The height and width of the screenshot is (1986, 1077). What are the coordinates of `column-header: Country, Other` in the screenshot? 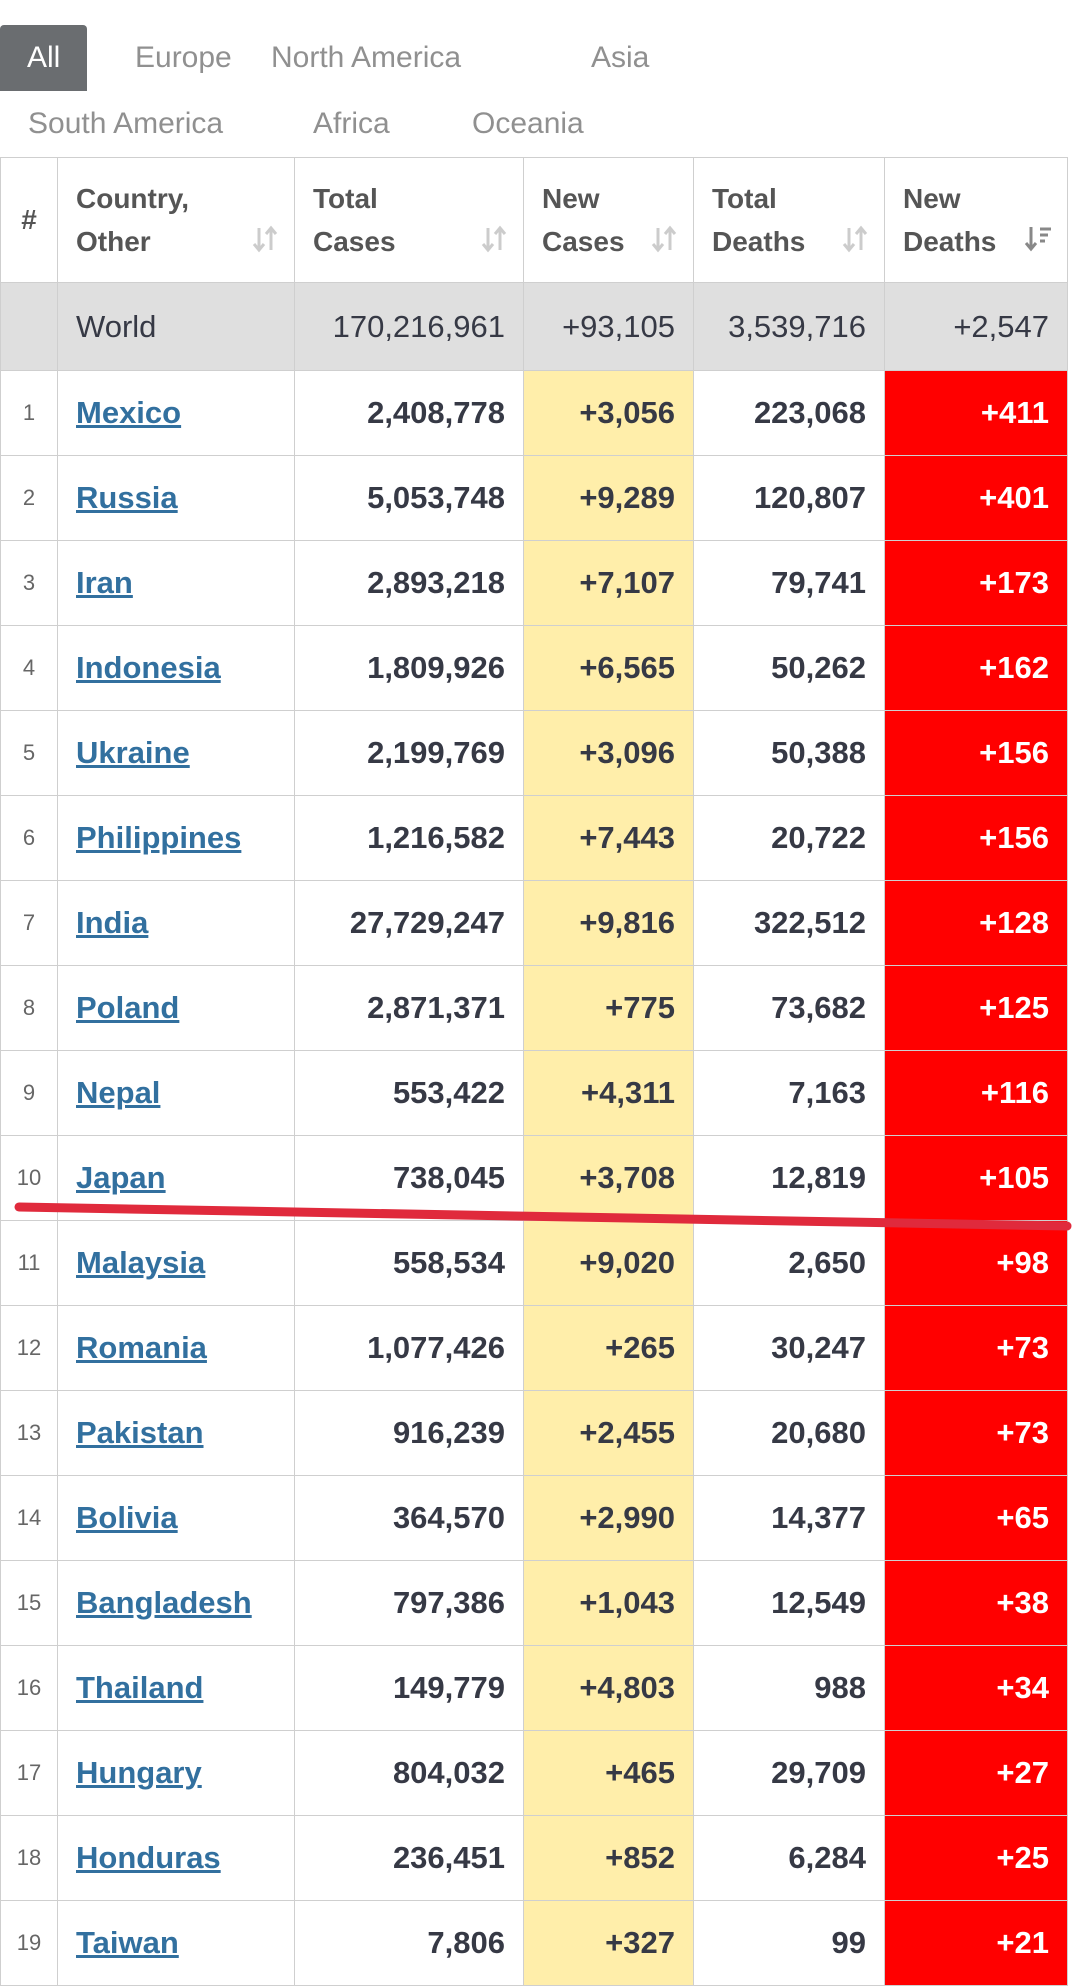 It's located at (176, 220).